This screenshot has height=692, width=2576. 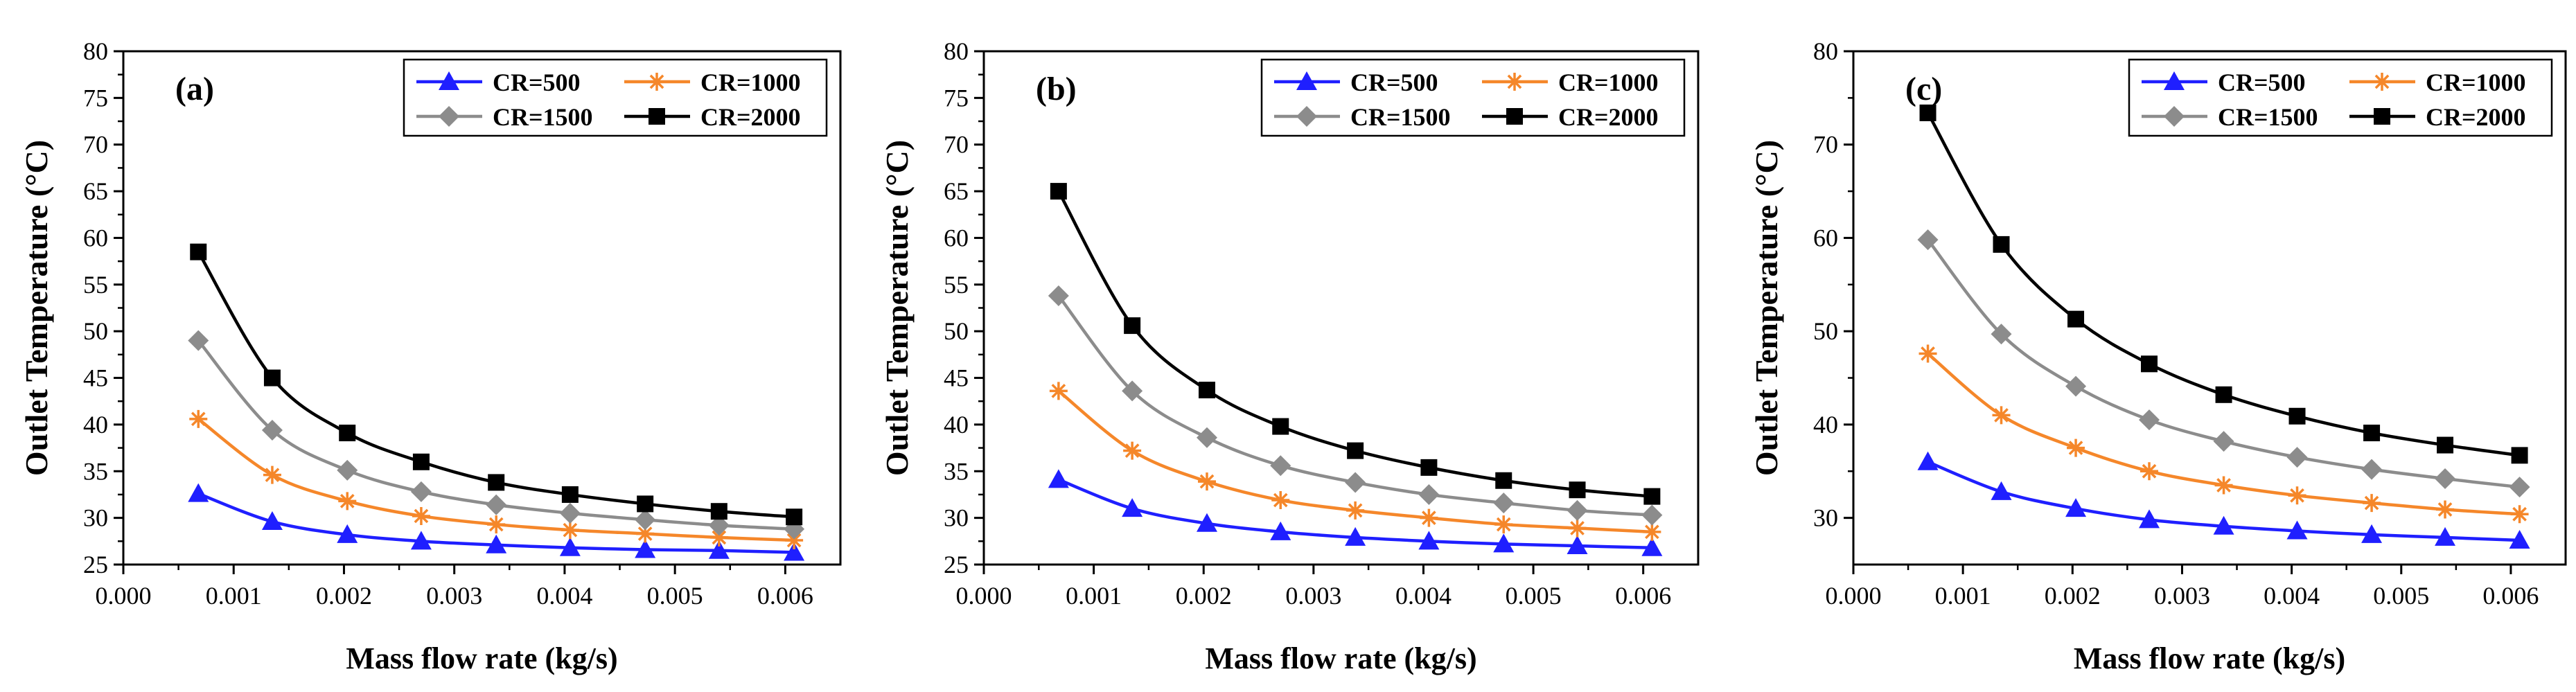 I want to click on y-tick-label: 70, so click(x=1825, y=145).